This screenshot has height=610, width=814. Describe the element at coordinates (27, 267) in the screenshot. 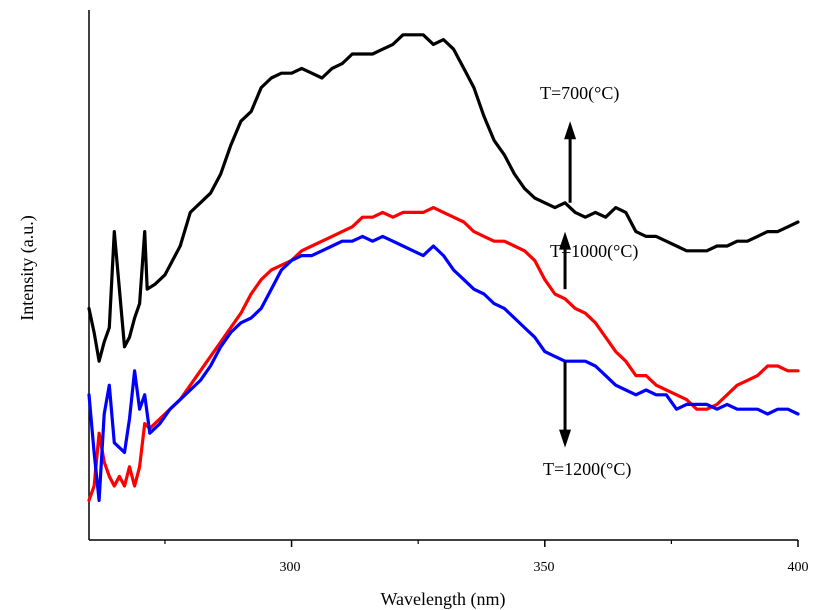

I see `y-axis-title: Intensity (a.u.)` at that location.